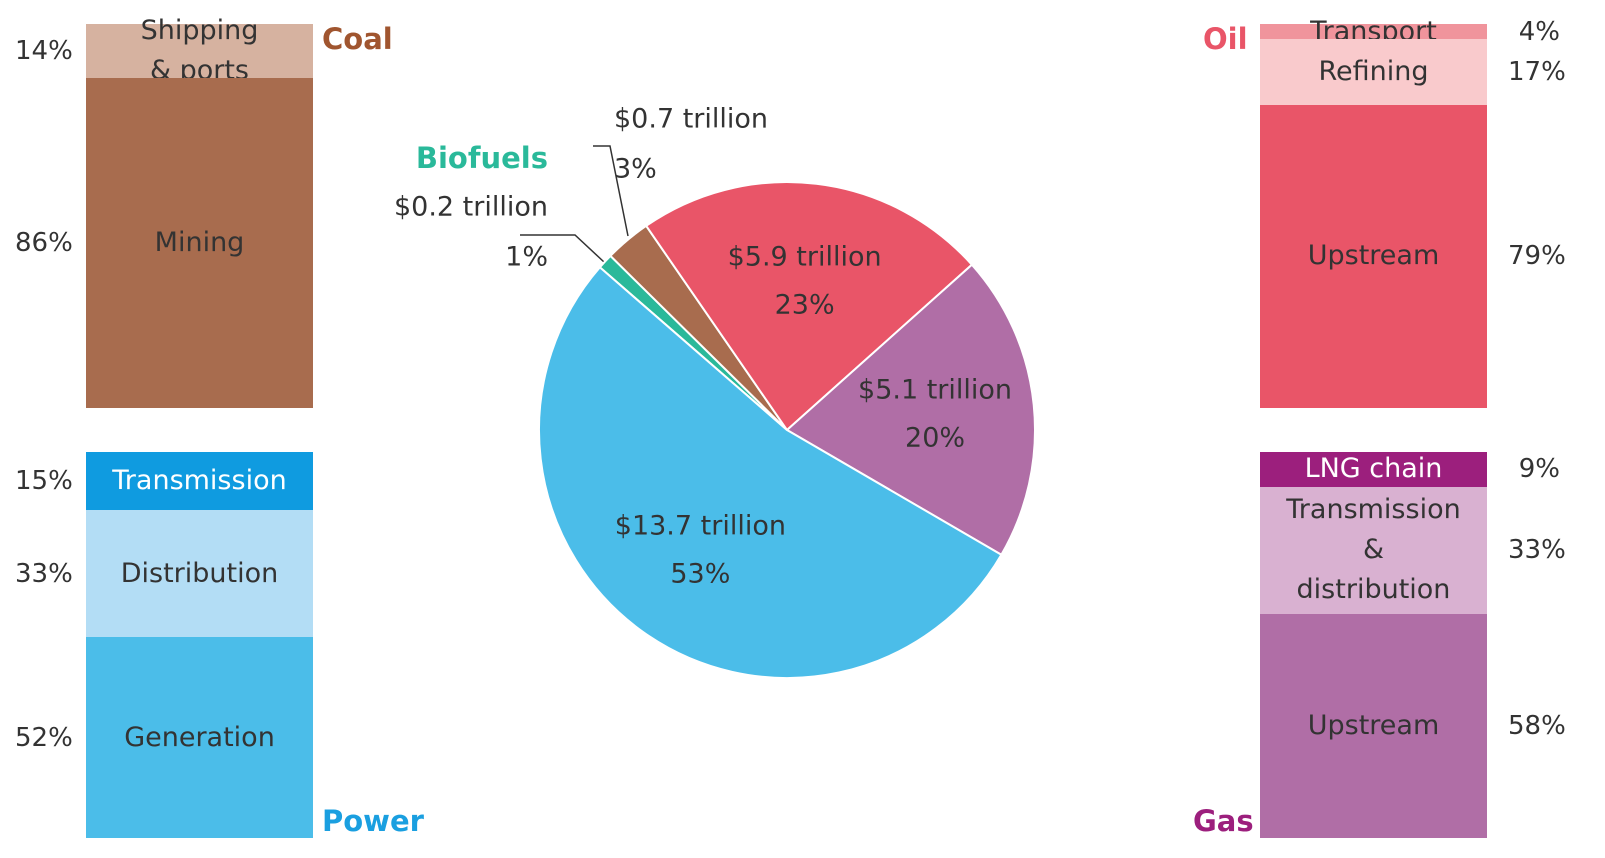 Image resolution: width=1605 pixels, height=858 pixels. What do you see at coordinates (1539, 469) in the screenshot?
I see `segment-percent: 9%` at bounding box center [1539, 469].